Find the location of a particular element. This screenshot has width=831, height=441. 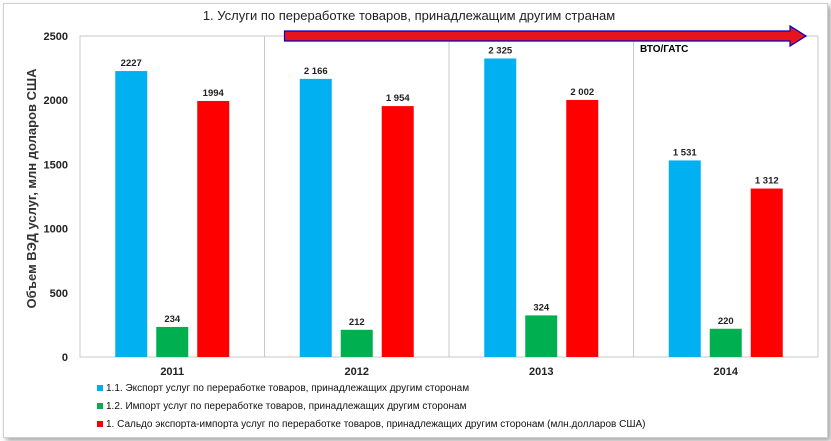

bar-3-2012 is located at coordinates (397, 231).